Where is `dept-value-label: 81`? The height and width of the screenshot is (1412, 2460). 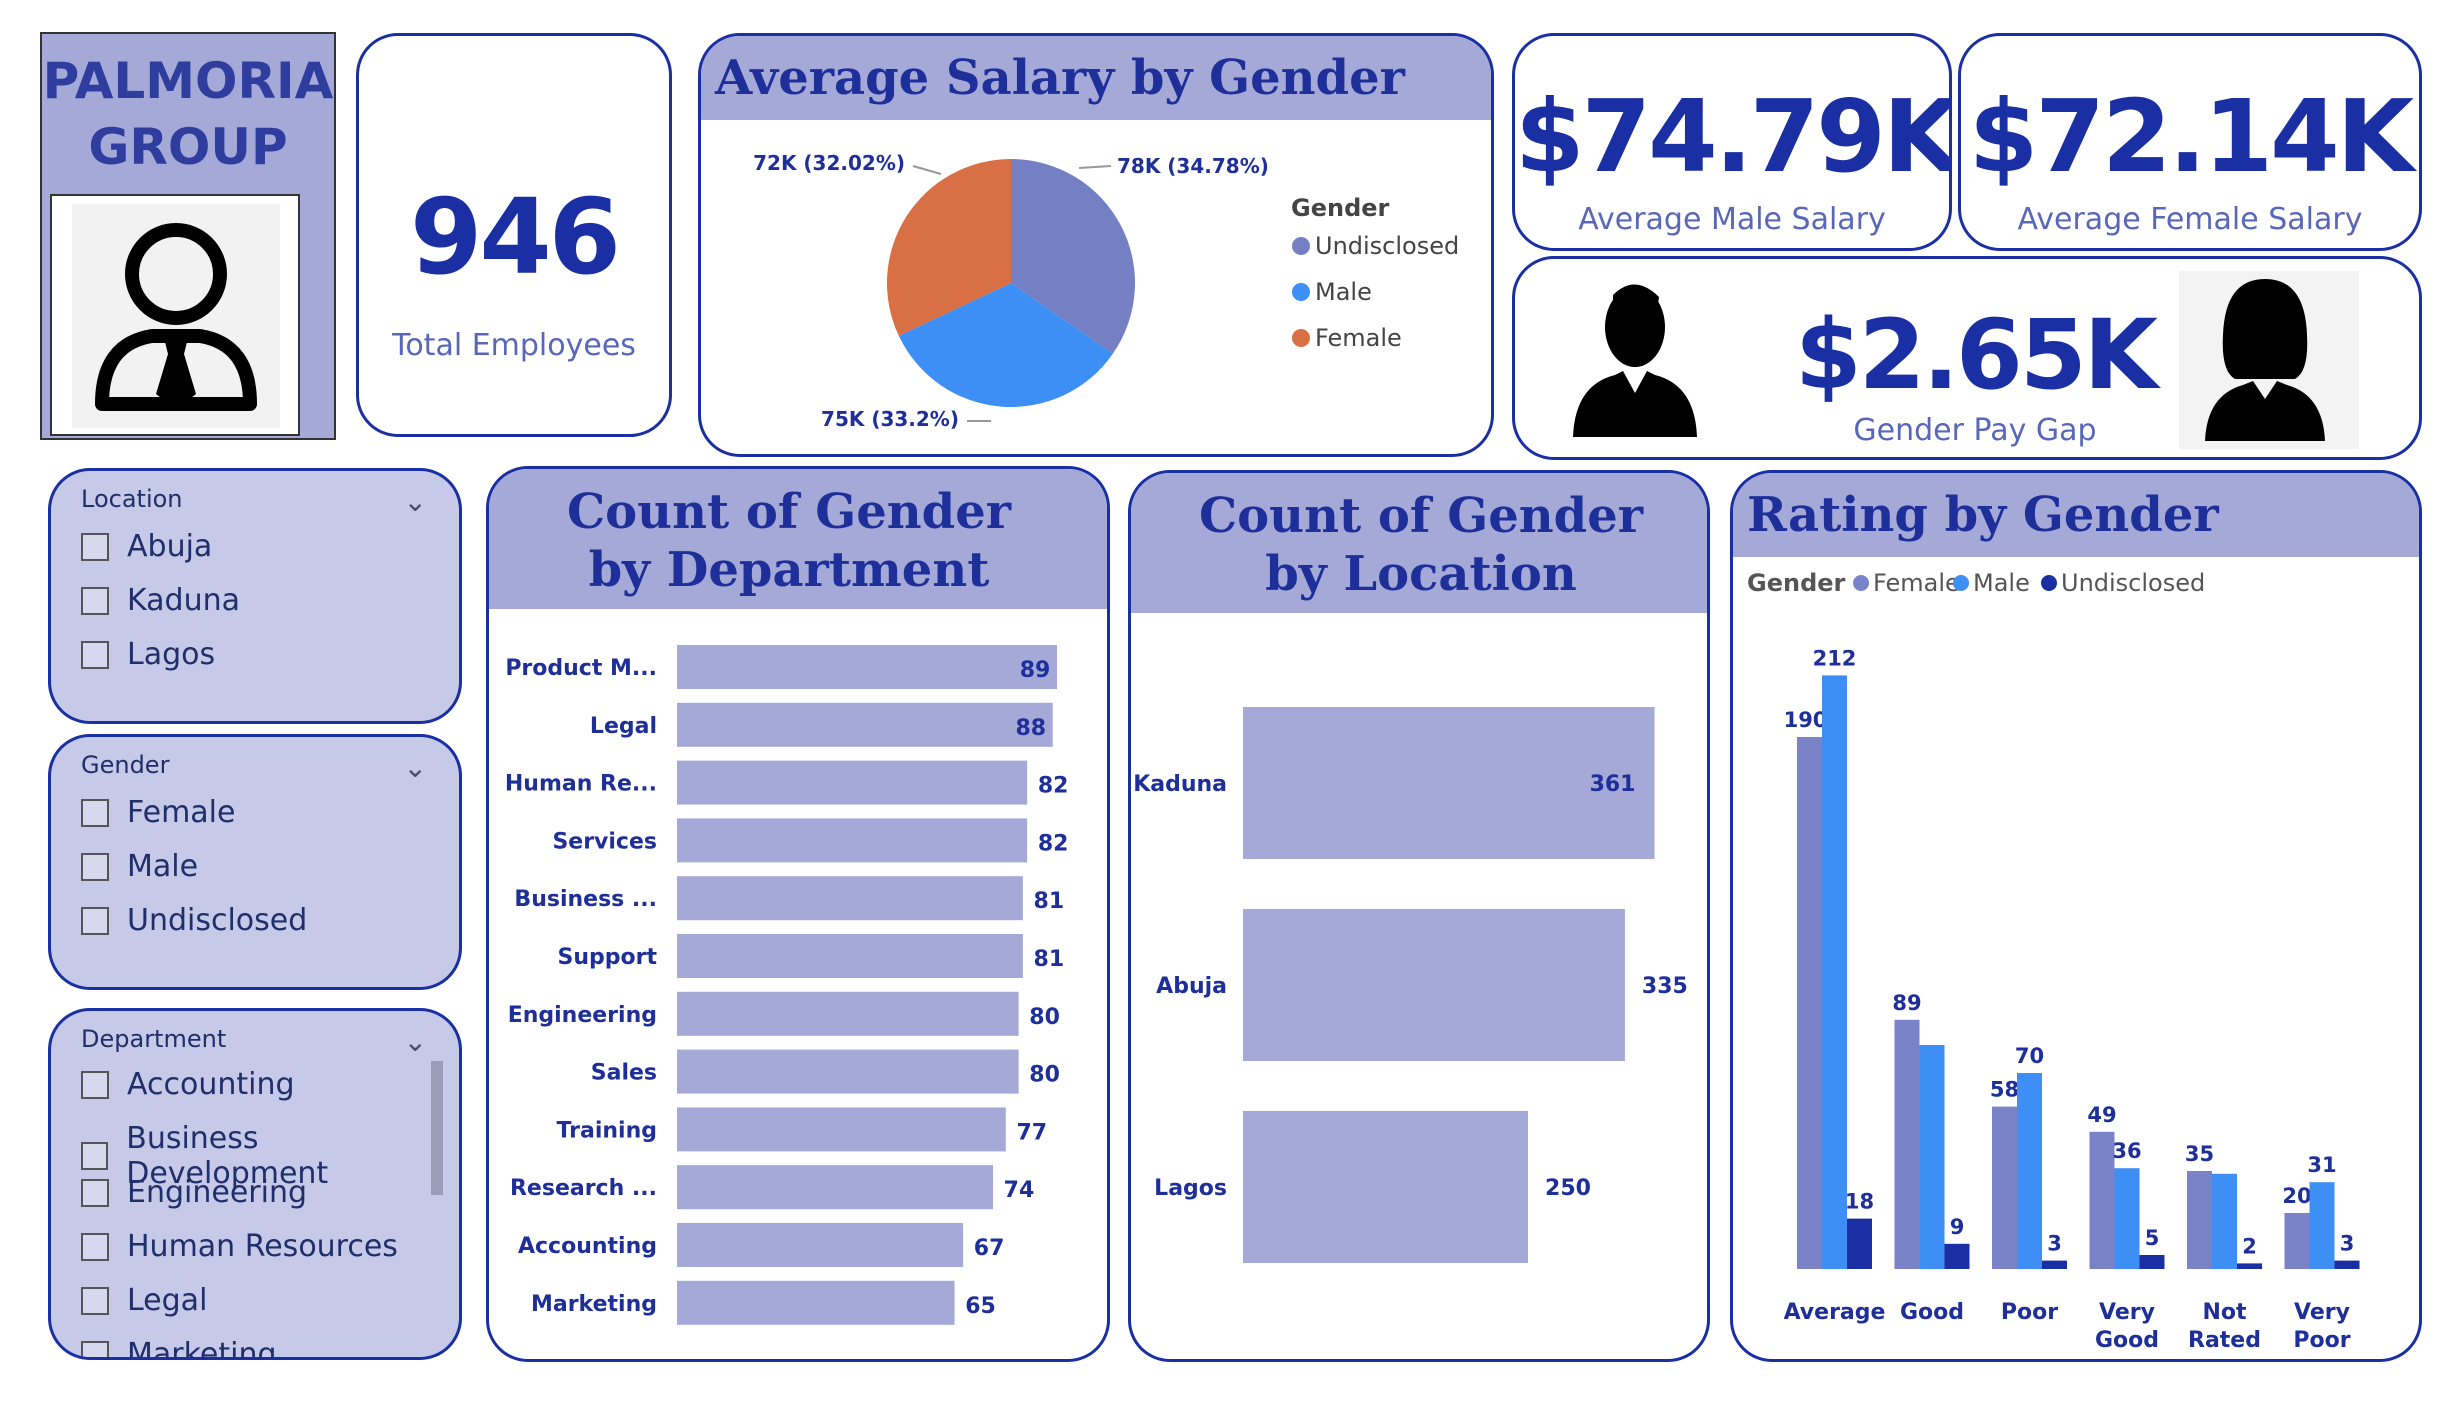 dept-value-label: 81 is located at coordinates (1049, 901).